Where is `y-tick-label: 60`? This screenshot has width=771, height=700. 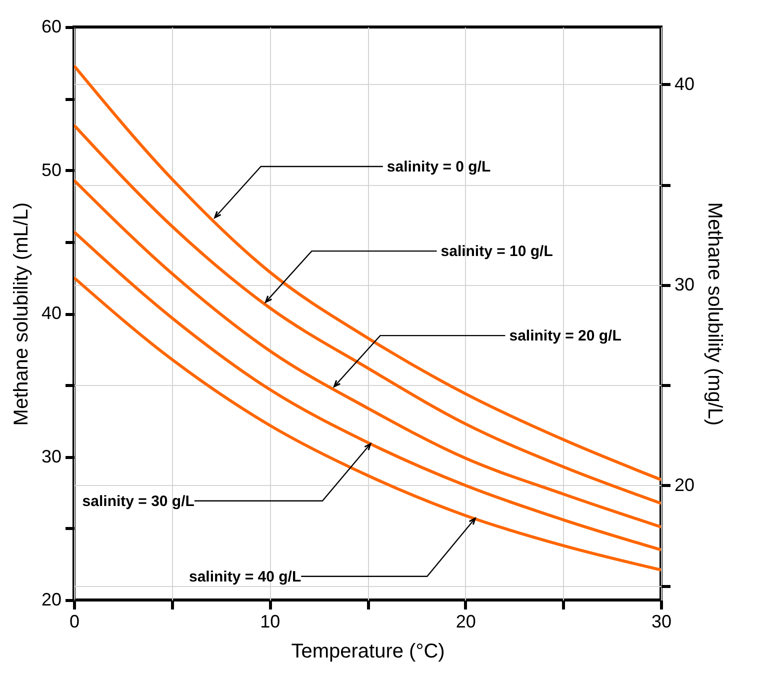 y-tick-label: 60 is located at coordinates (51, 26).